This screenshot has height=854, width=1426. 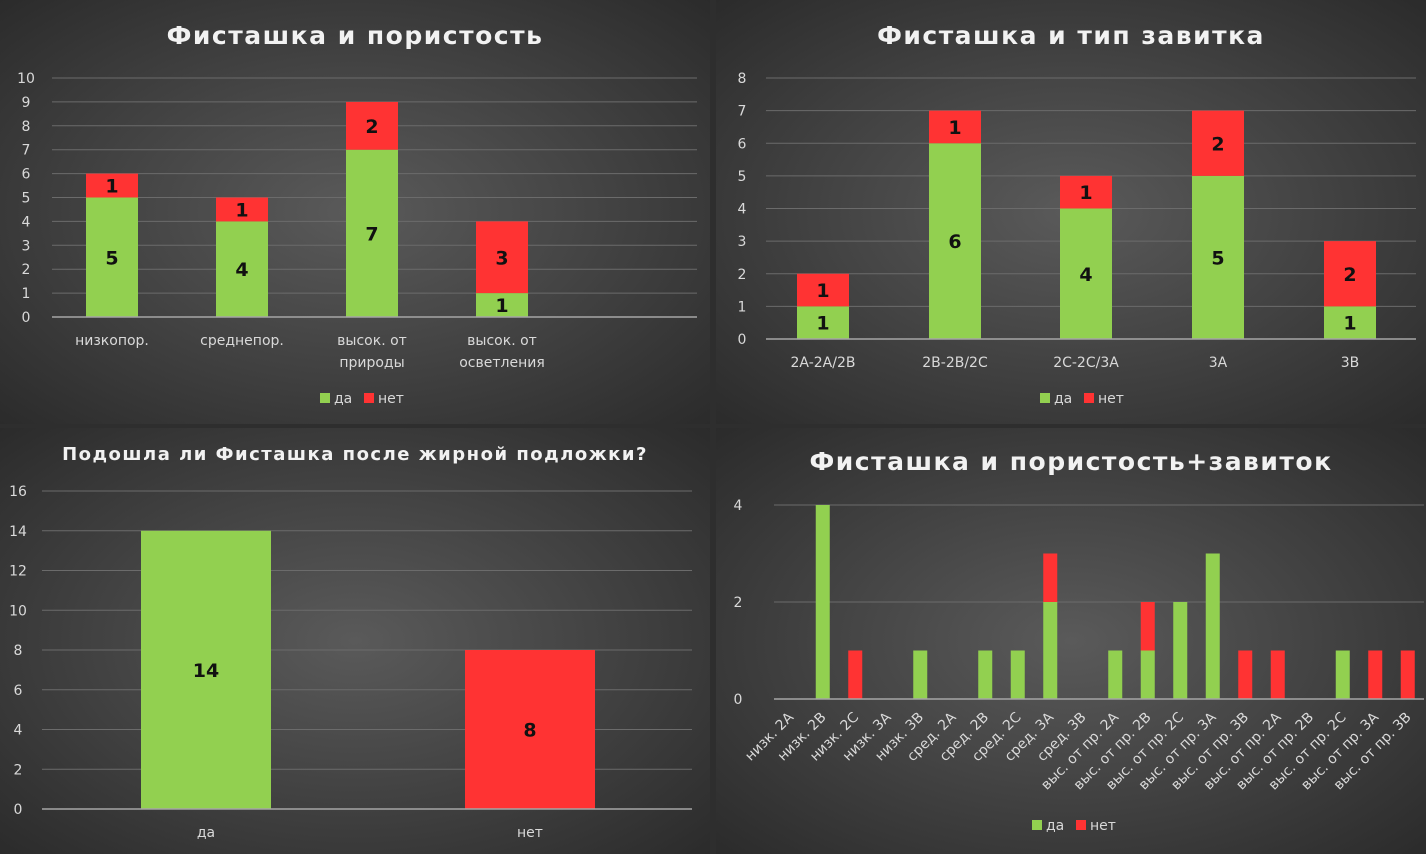 What do you see at coordinates (823, 363) in the screenshot?
I see `x-category-label: 2A-2A/2B` at bounding box center [823, 363].